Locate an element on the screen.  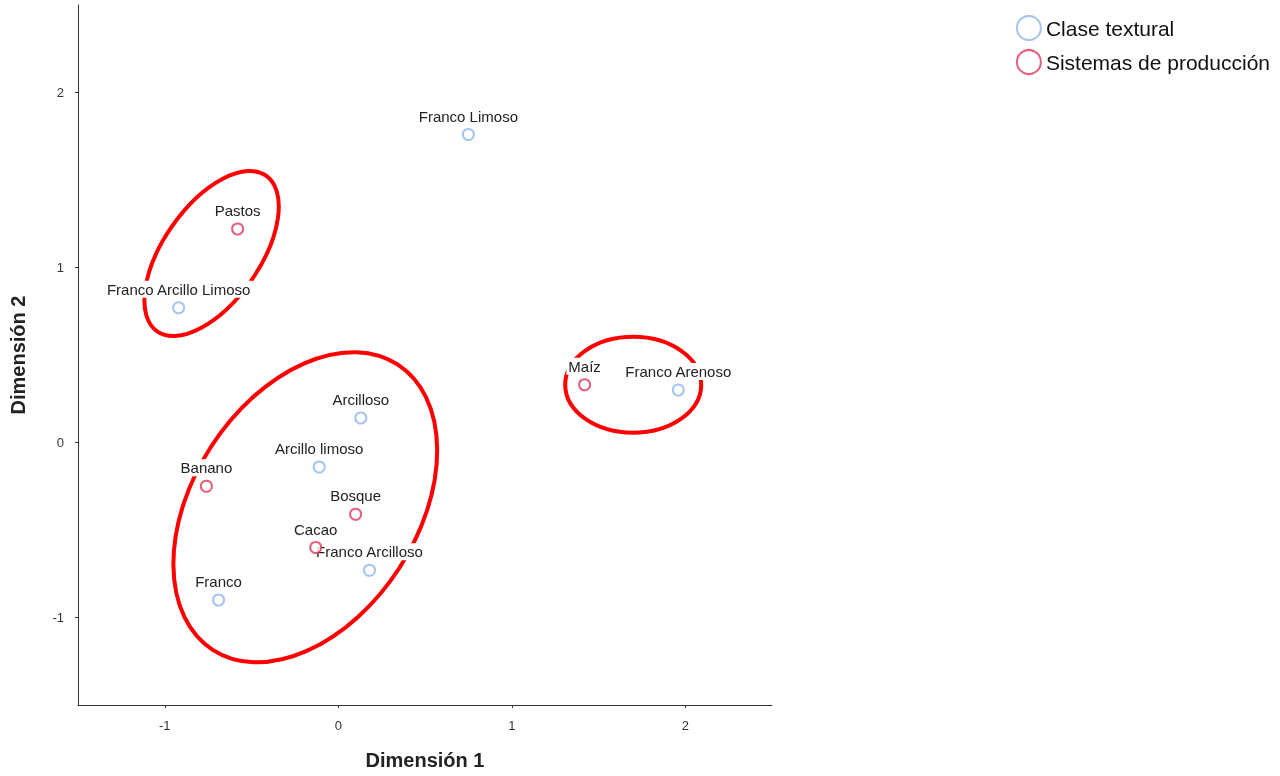
legend-label: Sistemas de producción is located at coordinates (1158, 62).